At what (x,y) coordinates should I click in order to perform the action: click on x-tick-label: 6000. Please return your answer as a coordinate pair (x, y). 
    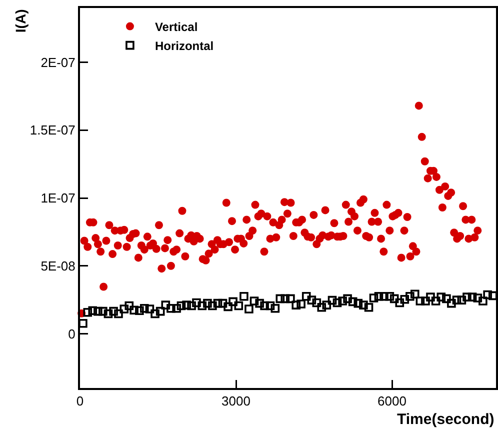
    Looking at the image, I should click on (392, 401).